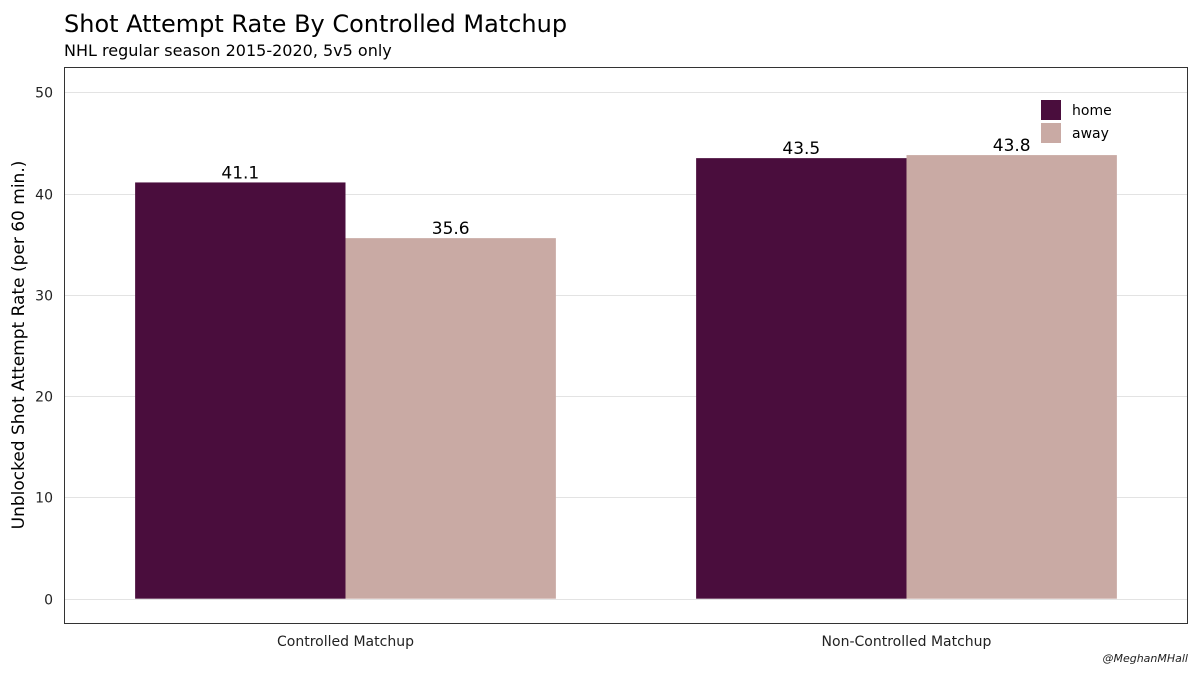 The height and width of the screenshot is (675, 1200). I want to click on y-tick-label: 40, so click(44, 196).